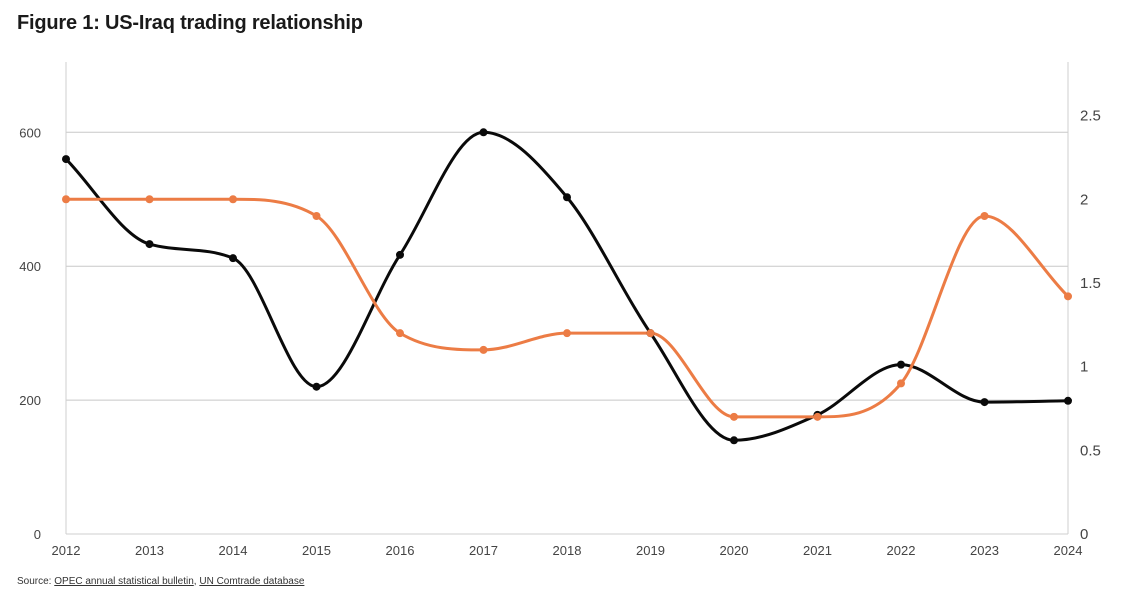 Image resolution: width=1137 pixels, height=597 pixels. I want to click on source-link-opec: OPEC annual statistical bulletin, so click(124, 581).